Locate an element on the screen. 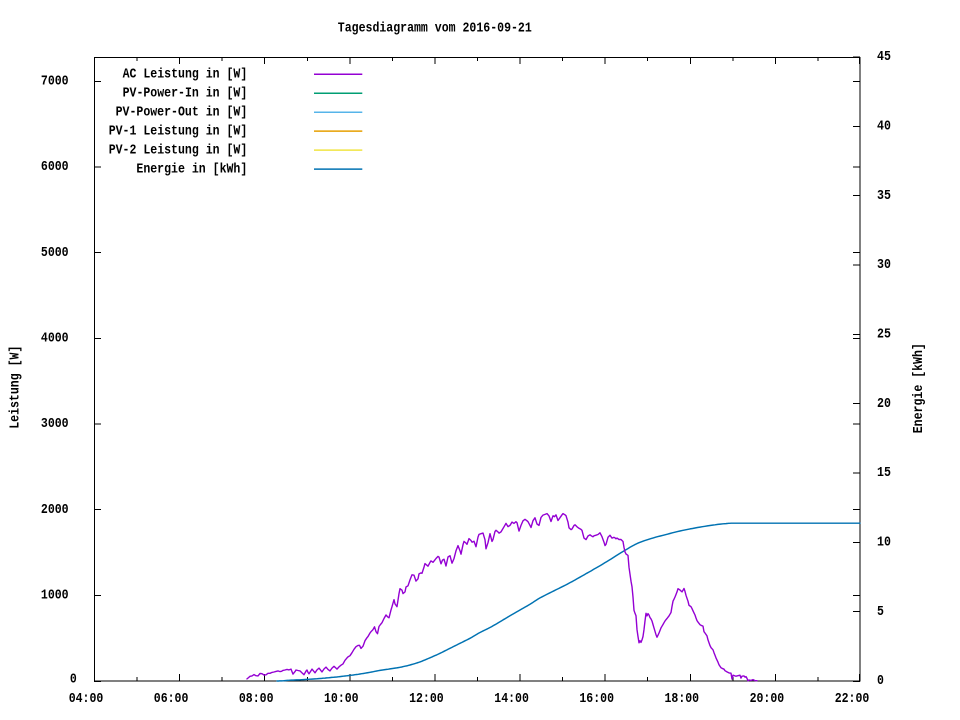 The height and width of the screenshot is (720, 960). svg-text: 18:00 is located at coordinates (682, 699).